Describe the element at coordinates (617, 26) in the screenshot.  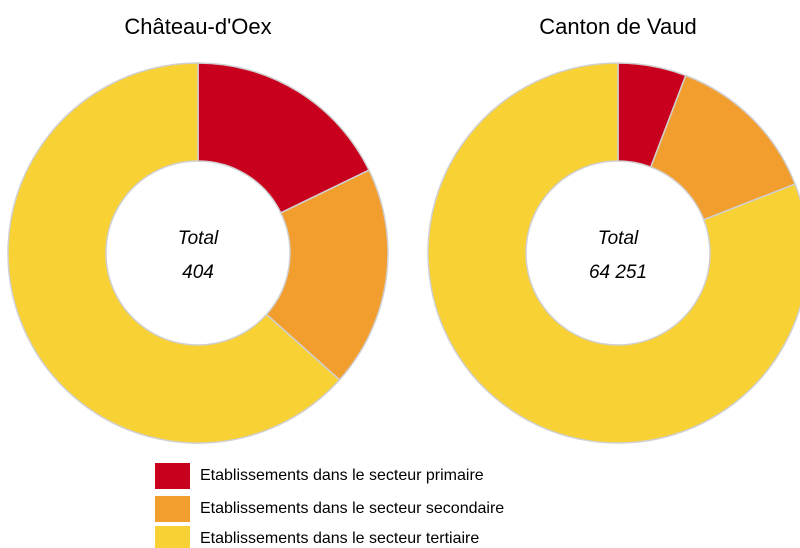
I see `chart-title: Canton de Vaud` at that location.